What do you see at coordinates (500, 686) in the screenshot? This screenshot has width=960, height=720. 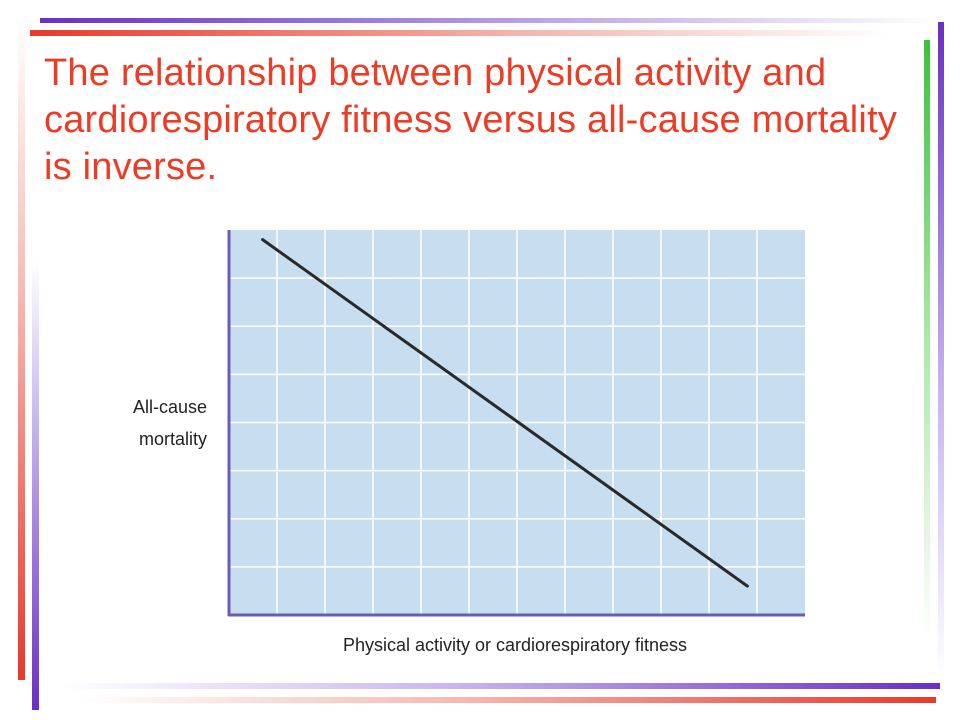 I see `bottom-accent-rule-purple` at bounding box center [500, 686].